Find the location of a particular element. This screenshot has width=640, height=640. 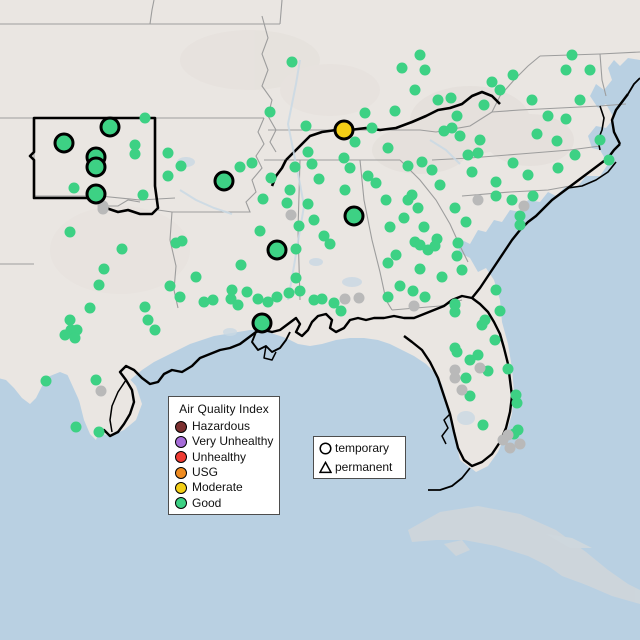

legend-row-temporary: temporary is located at coordinates (359, 448).